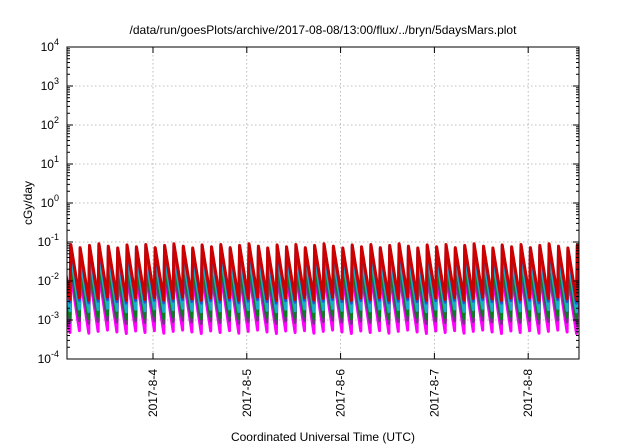 This screenshot has height=448, width=640. What do you see at coordinates (28, 203) in the screenshot?
I see `y-axis-label: cGy/day` at bounding box center [28, 203].